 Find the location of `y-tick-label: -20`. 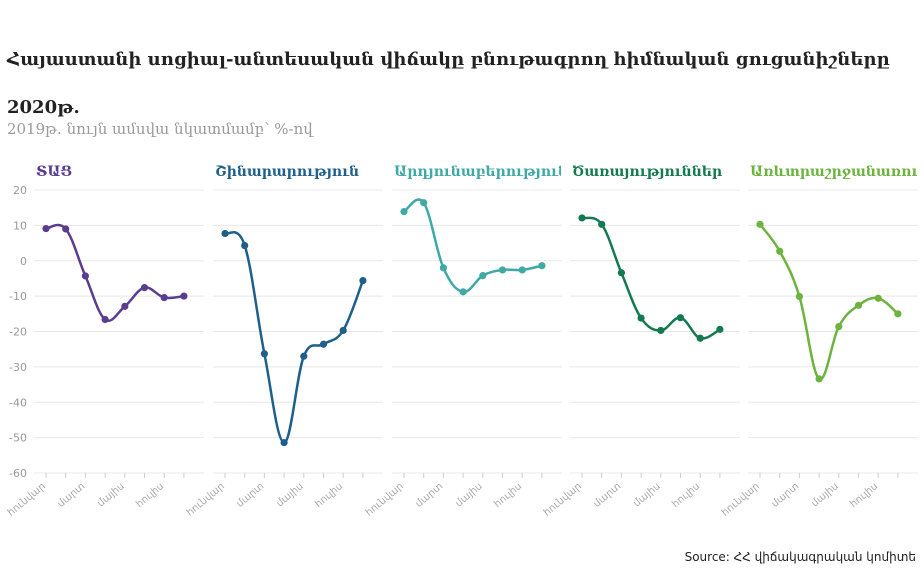

y-tick-label: -20 is located at coordinates (18, 332).